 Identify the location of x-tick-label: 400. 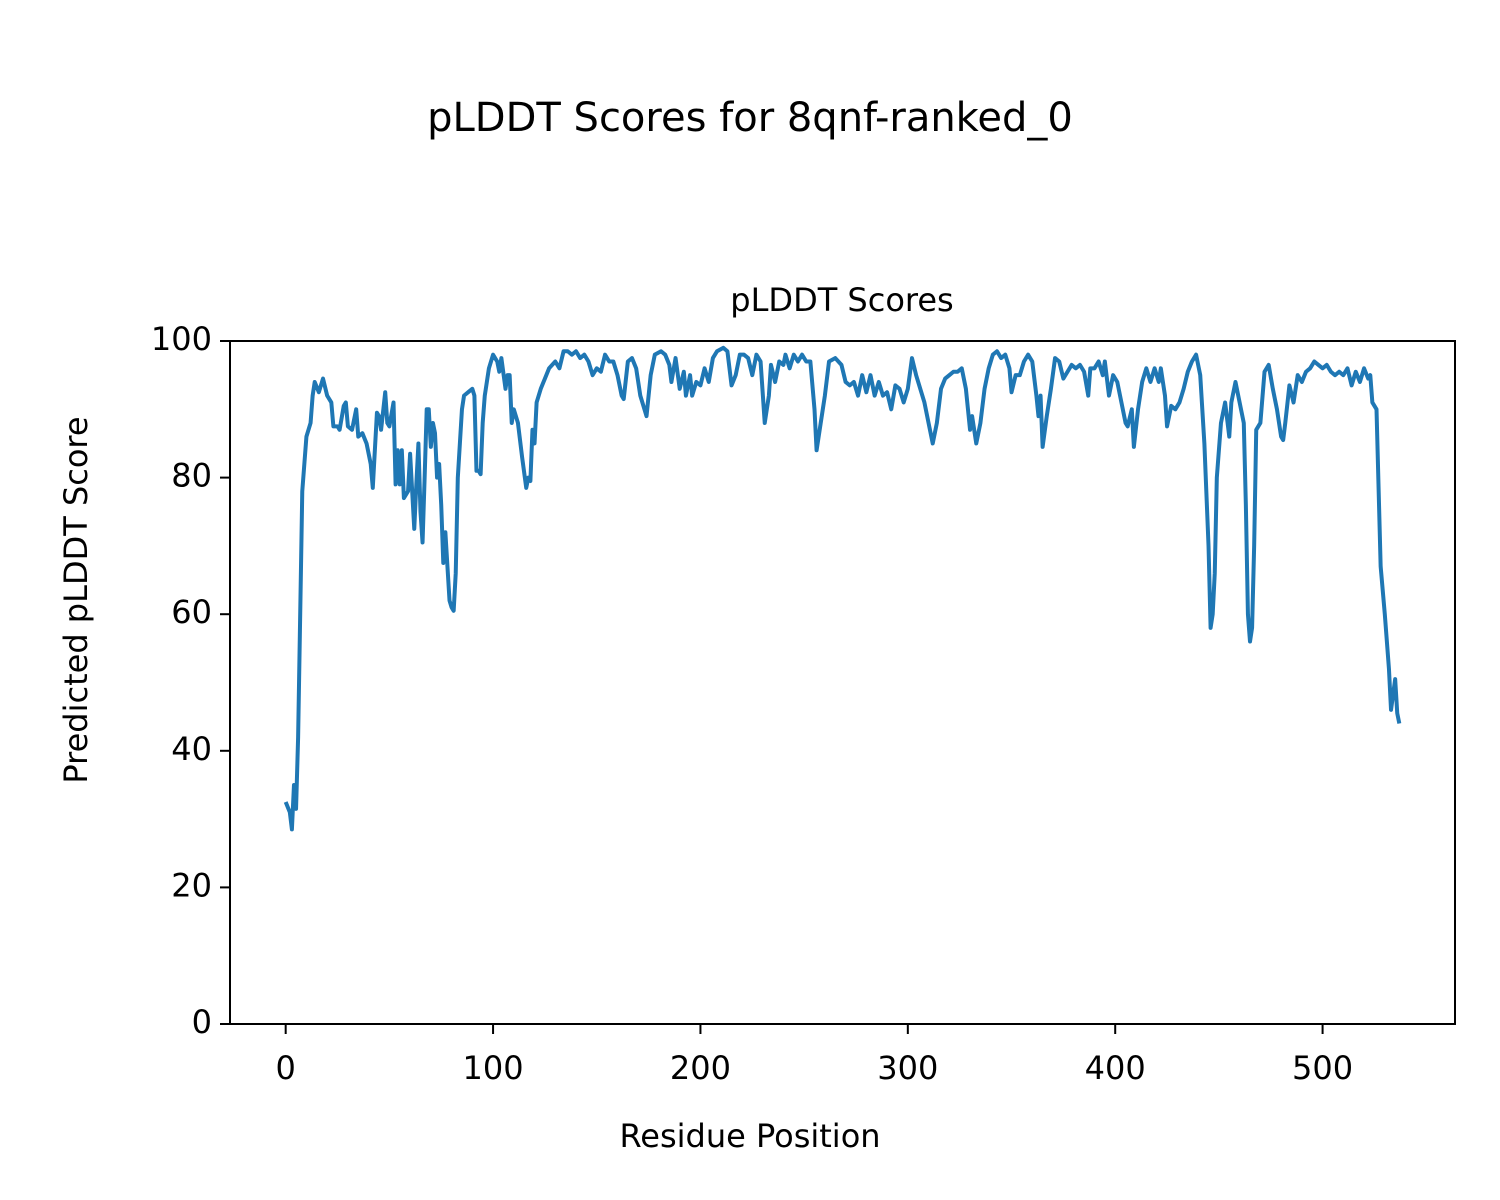
(1115, 1068).